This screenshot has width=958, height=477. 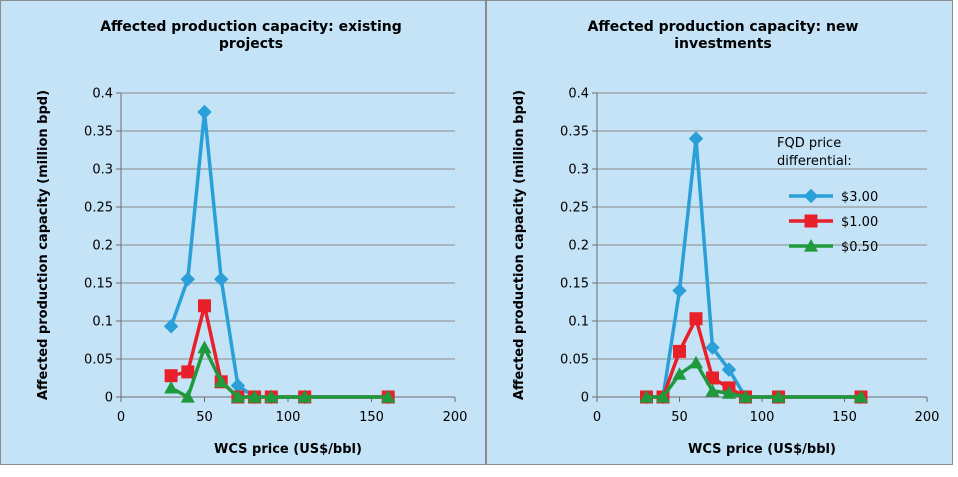 I want to click on legend-entry-label: $0.50, so click(x=859, y=247).